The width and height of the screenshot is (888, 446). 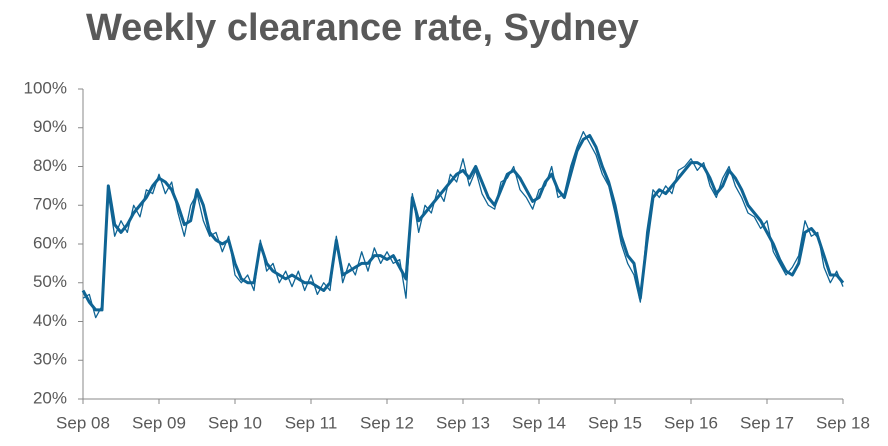 What do you see at coordinates (767, 422) in the screenshot?
I see `x-tick-label: Sep 17` at bounding box center [767, 422].